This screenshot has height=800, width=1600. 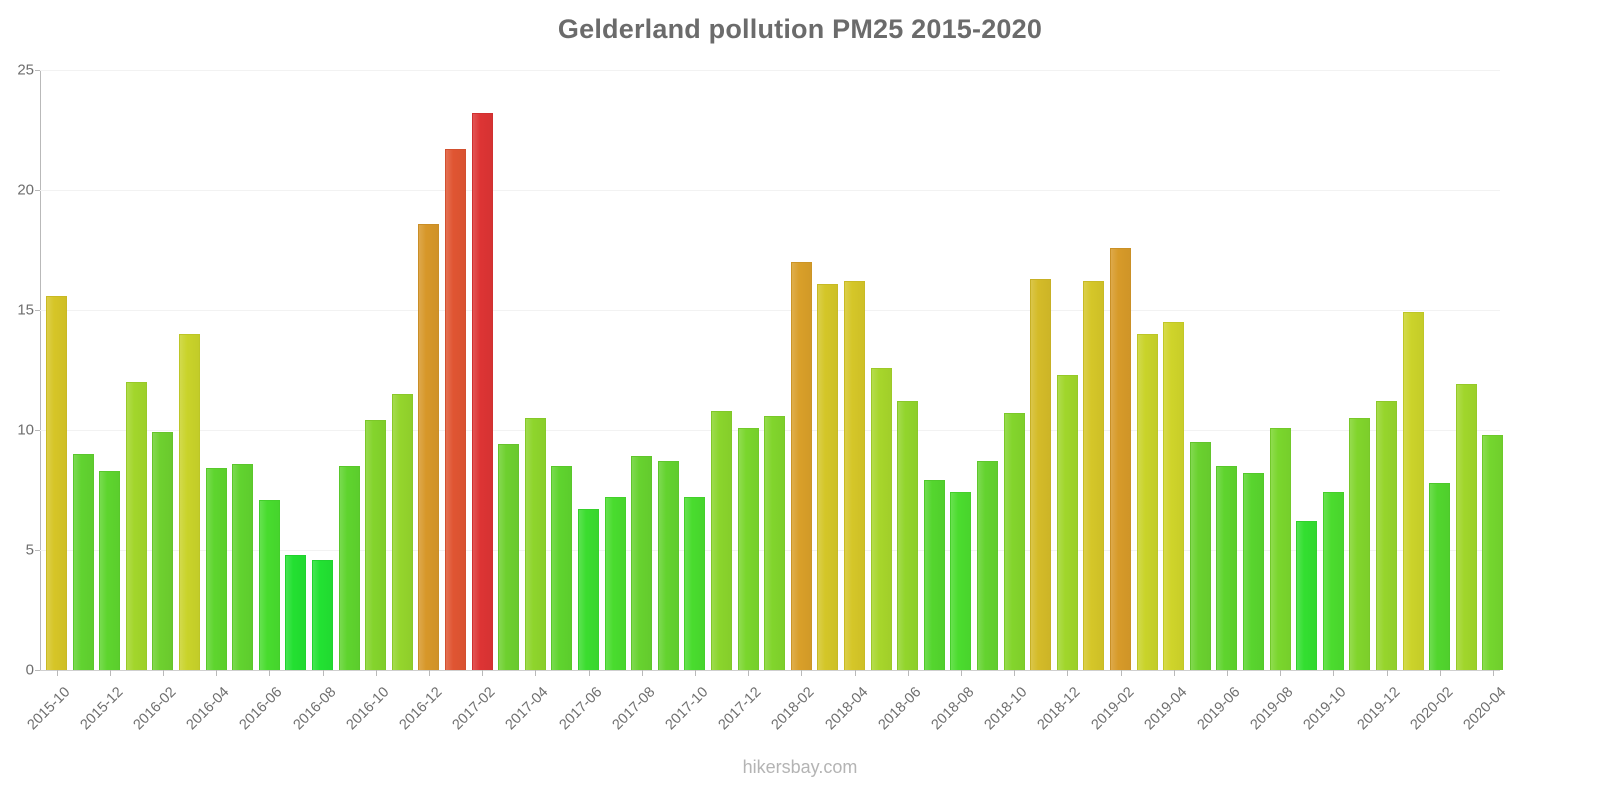 I want to click on x-tick-label: 2019-02, so click(x=1112, y=709).